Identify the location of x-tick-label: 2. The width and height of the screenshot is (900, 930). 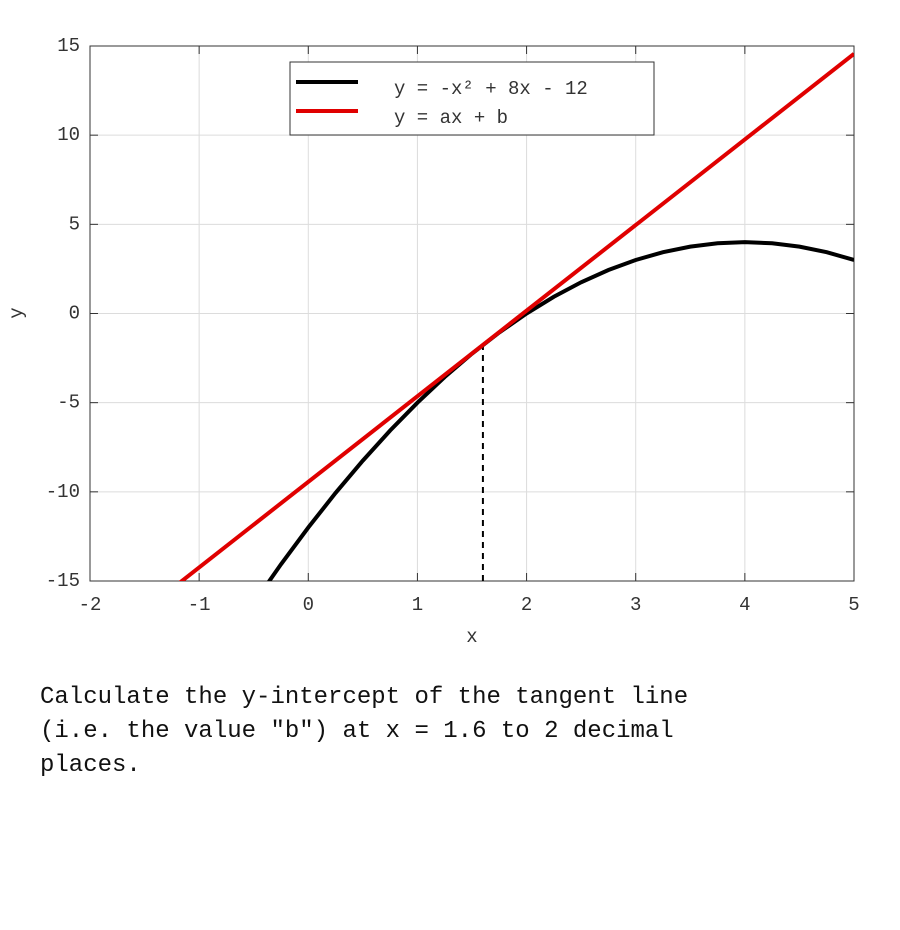
(526, 605).